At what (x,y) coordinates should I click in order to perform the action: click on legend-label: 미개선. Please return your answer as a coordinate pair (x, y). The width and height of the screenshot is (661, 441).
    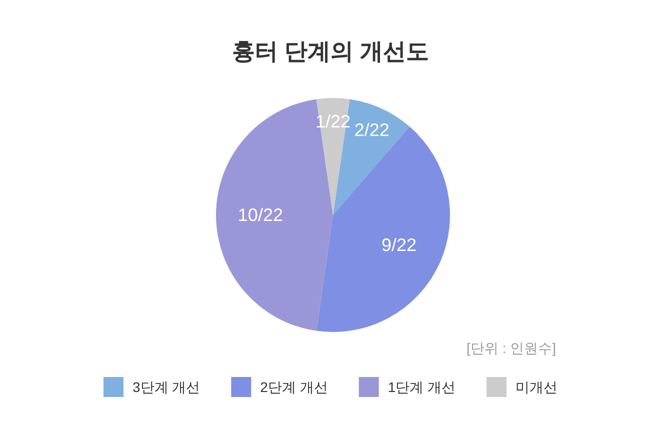
    Looking at the image, I should click on (537, 387).